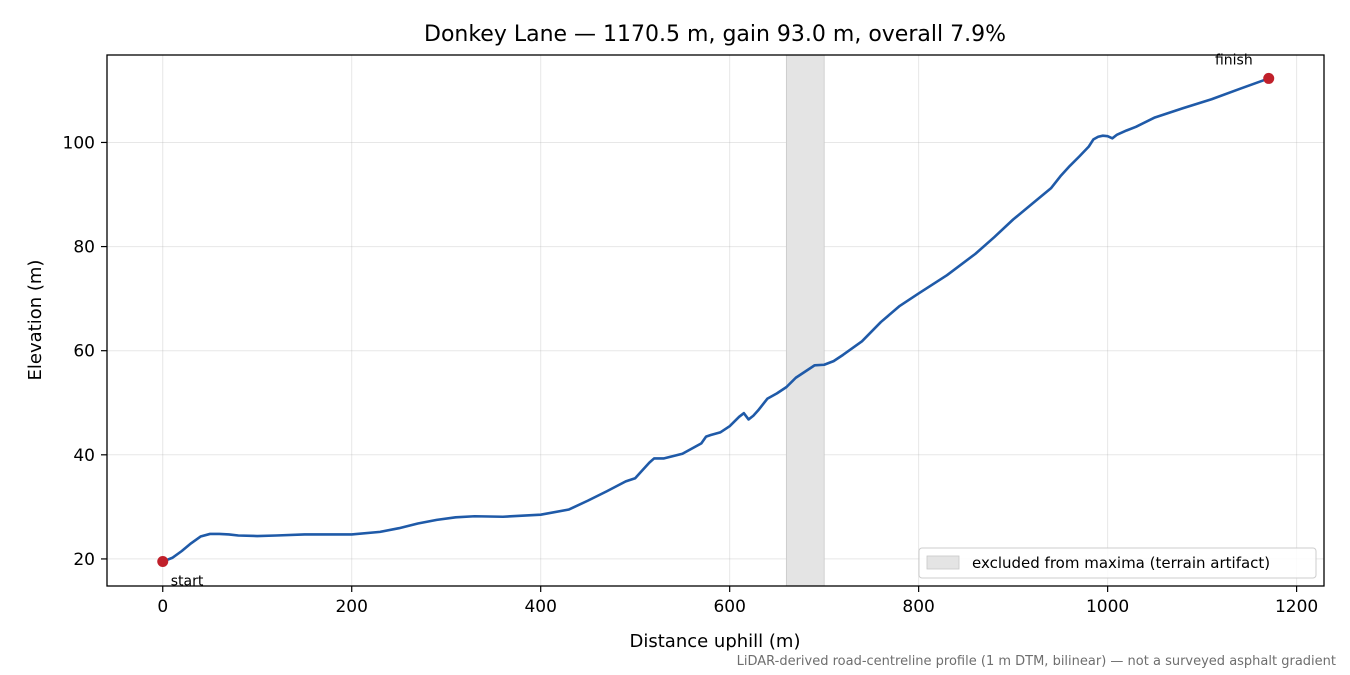  I want to click on y-axis-label: Elevation (m), so click(35, 320).